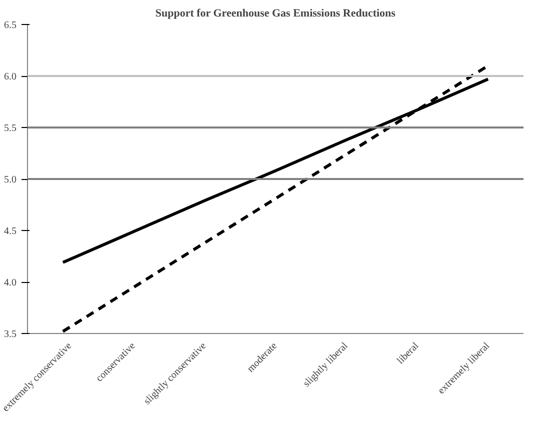 The width and height of the screenshot is (543, 421). Describe the element at coordinates (10, 25) in the screenshot. I see `y-tick-label: 6.5` at that location.